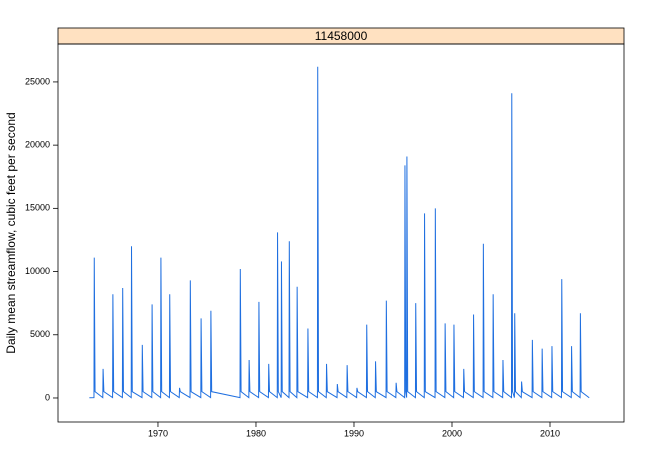 The height and width of the screenshot is (457, 648). What do you see at coordinates (256, 433) in the screenshot?
I see `x-tick-label: 1980` at bounding box center [256, 433].